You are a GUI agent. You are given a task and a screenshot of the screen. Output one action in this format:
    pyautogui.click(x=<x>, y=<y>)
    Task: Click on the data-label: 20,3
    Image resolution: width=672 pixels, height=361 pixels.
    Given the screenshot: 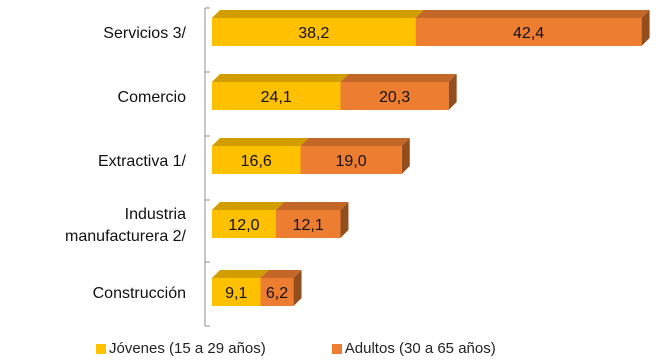 What is the action you would take?
    pyautogui.click(x=394, y=97)
    